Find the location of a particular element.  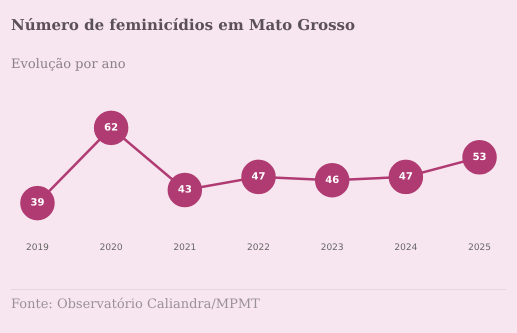

data-label: 43 is located at coordinates (185, 190).